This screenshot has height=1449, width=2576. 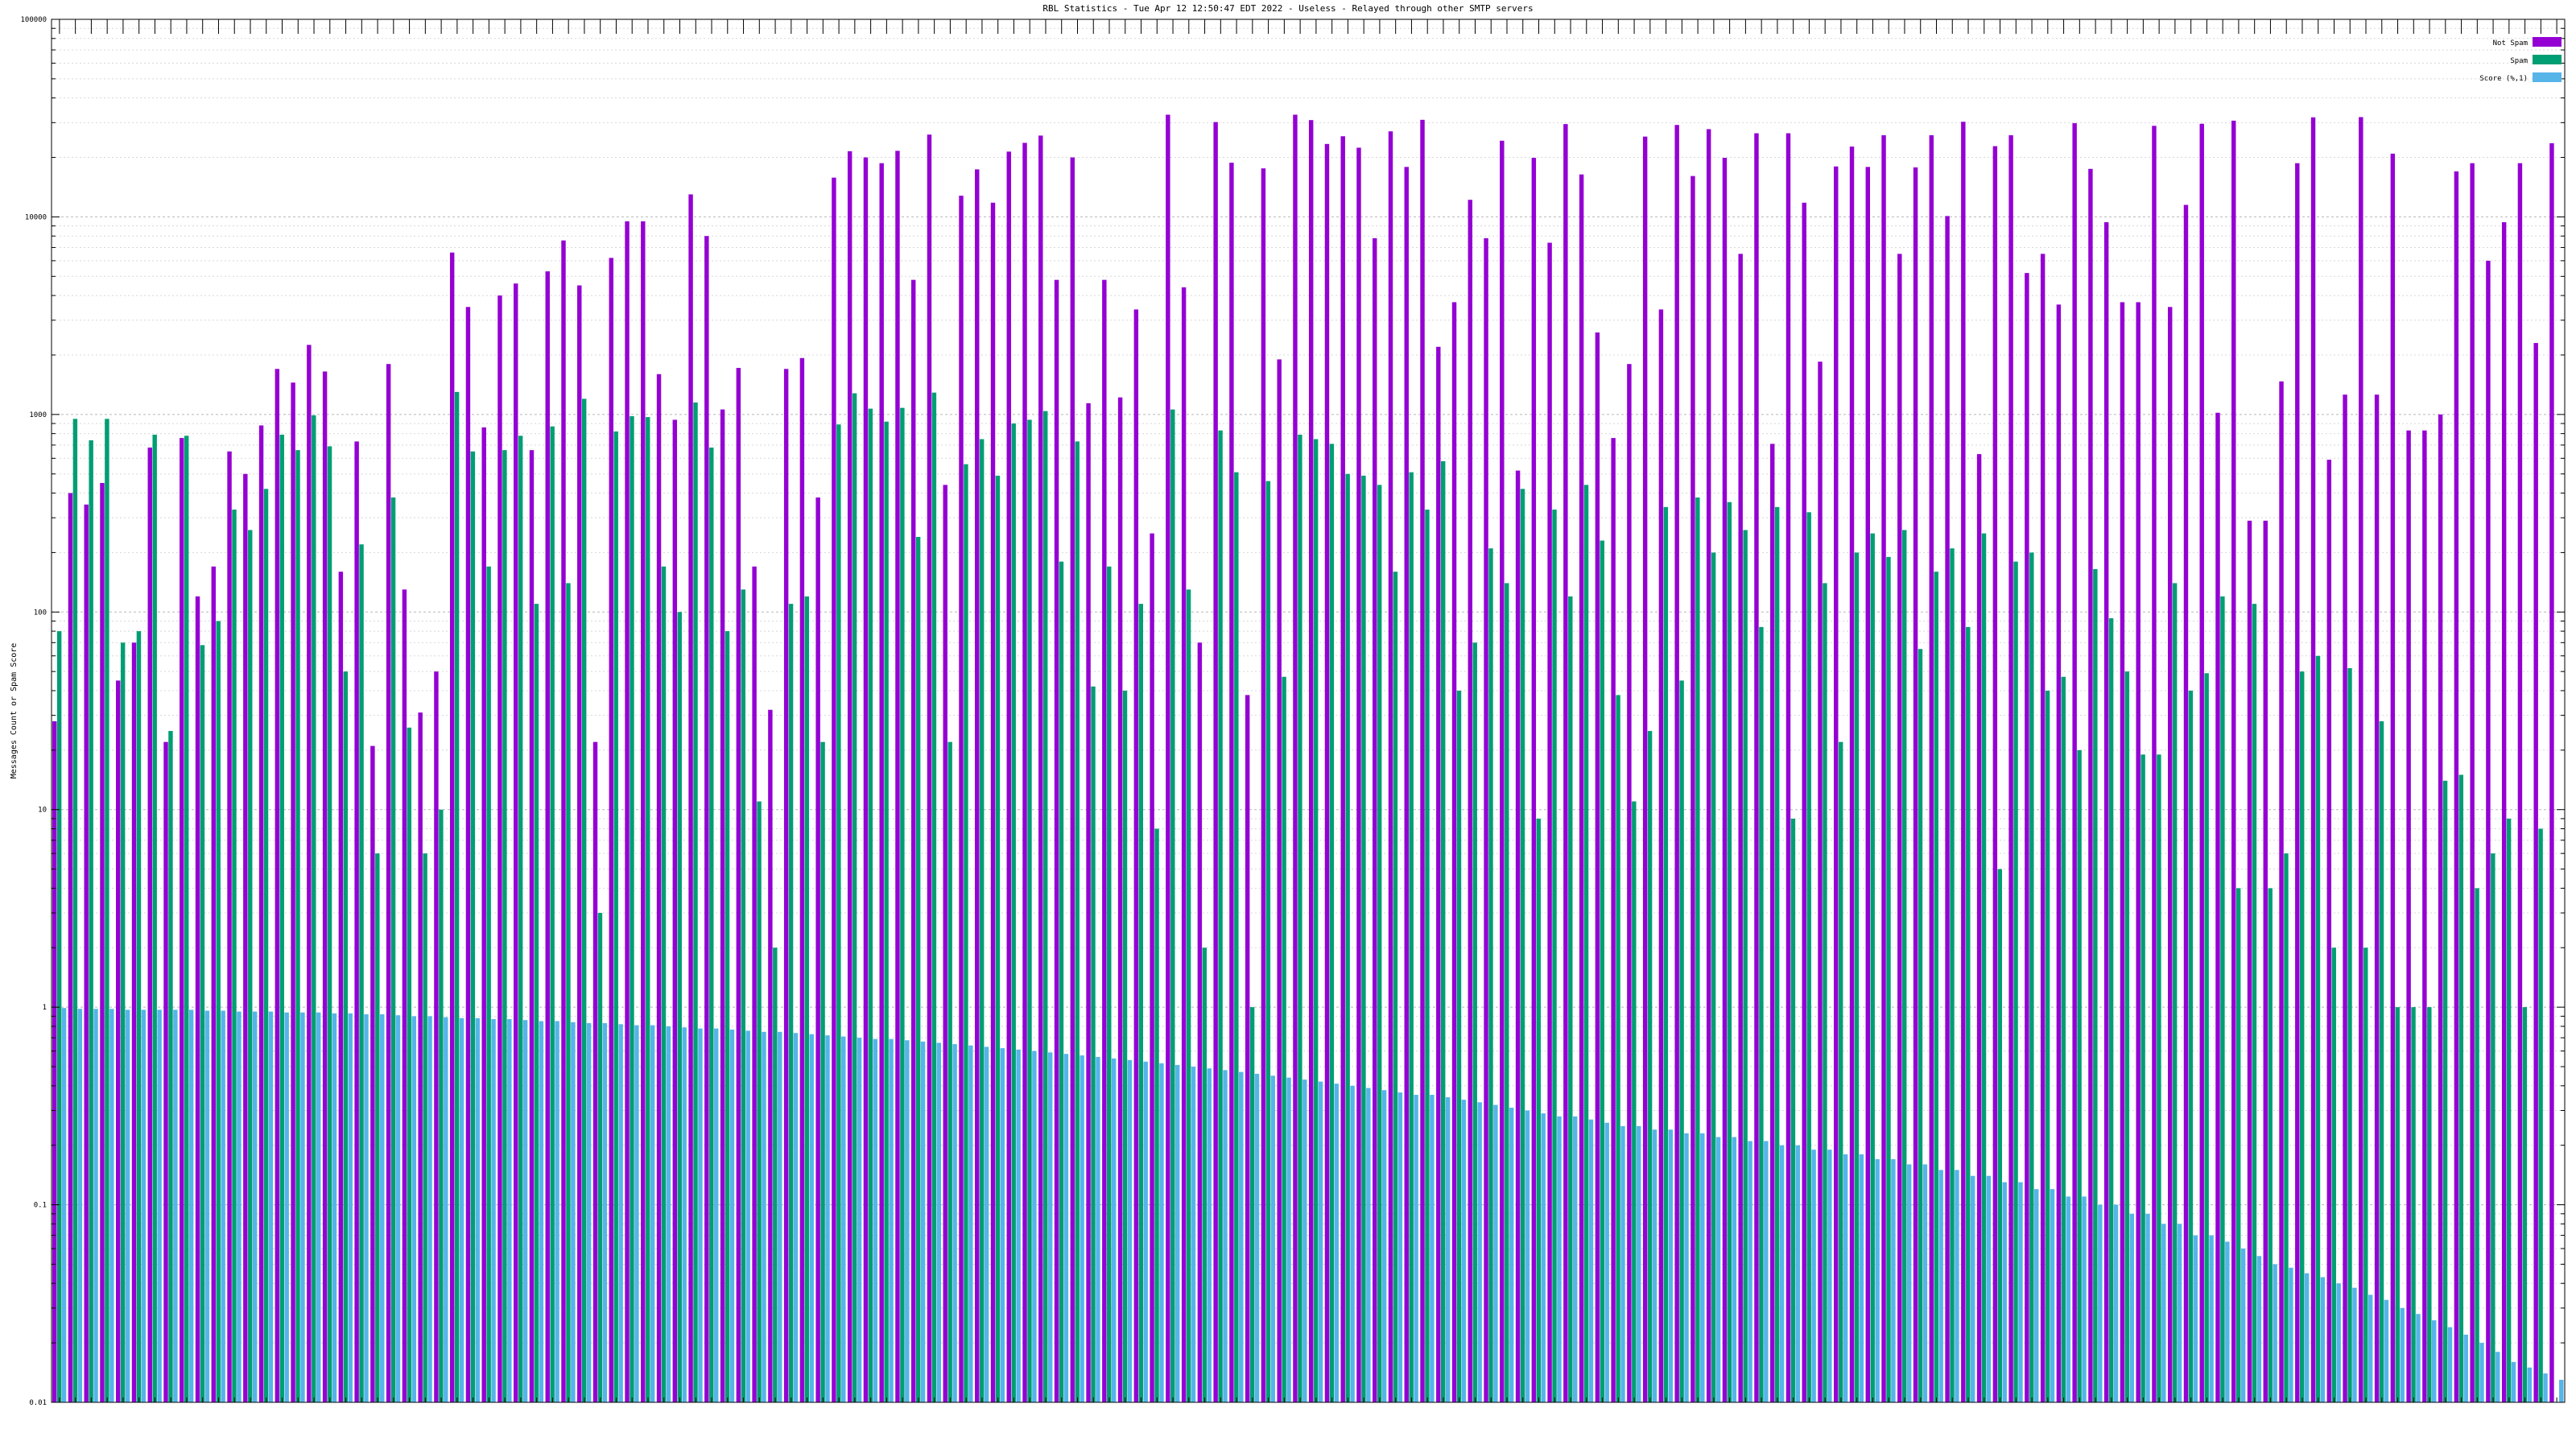 What do you see at coordinates (844, 1219) in the screenshot?
I see `bar-score-1--49` at bounding box center [844, 1219].